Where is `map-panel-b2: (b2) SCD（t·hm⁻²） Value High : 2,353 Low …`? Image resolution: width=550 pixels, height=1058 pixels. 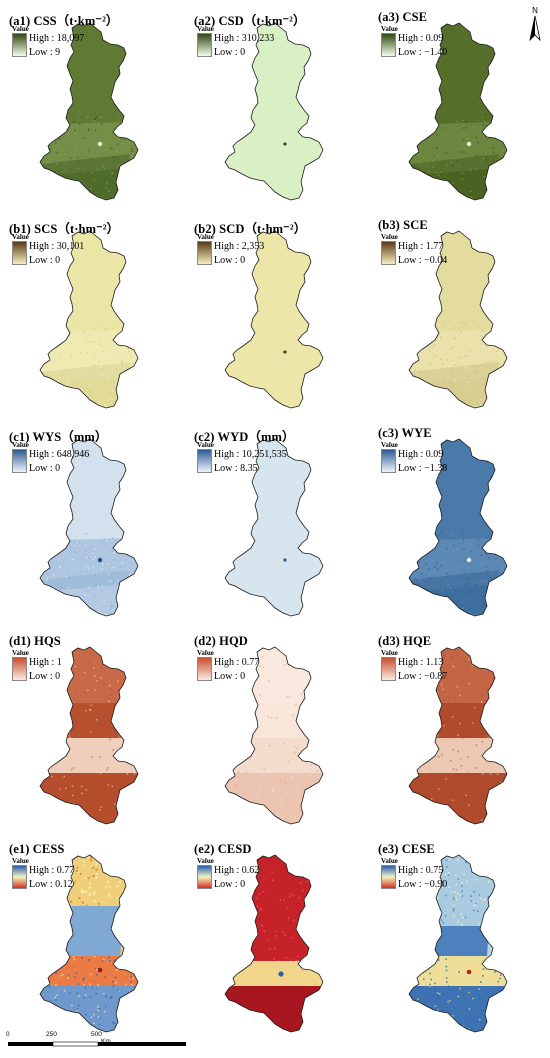 map-panel-b2: (b2) SCD（t·hm⁻²） Value High : 2,353 Low … is located at coordinates (273, 314).